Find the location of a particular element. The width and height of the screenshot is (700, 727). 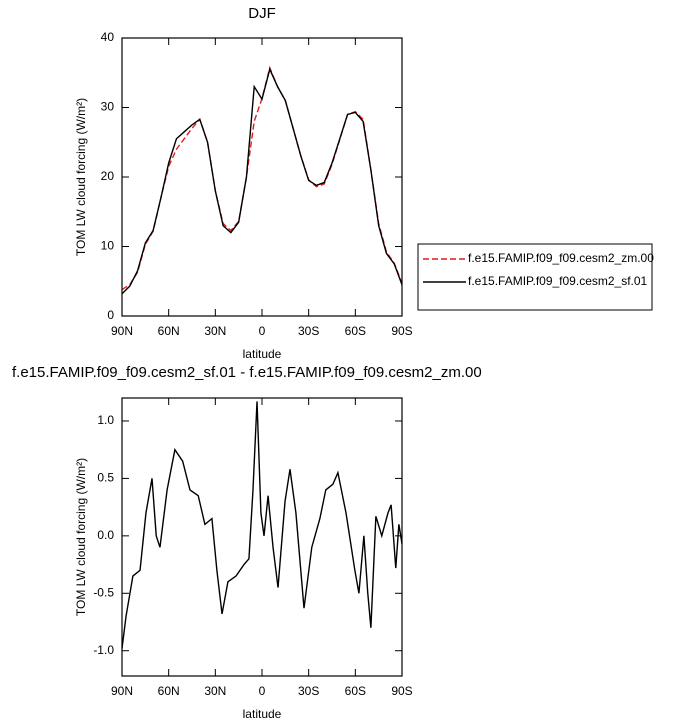

y-tick-label: 0.0 is located at coordinates (105, 535).